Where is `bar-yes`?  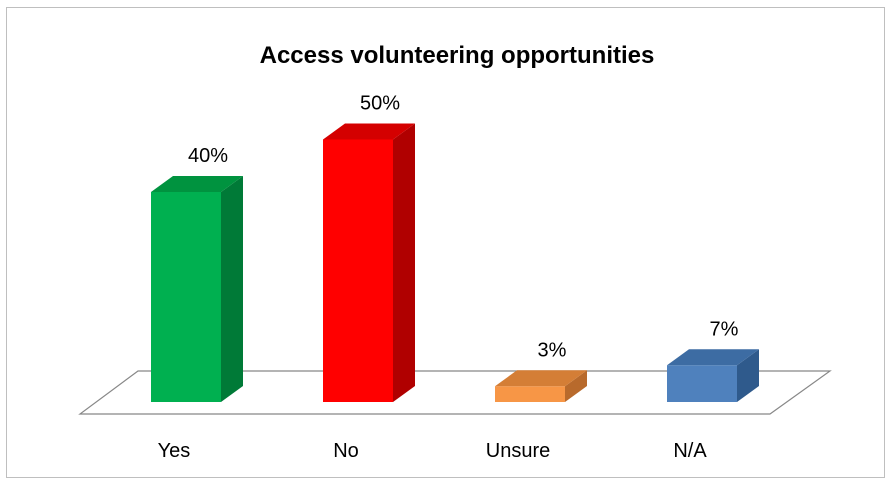 bar-yes is located at coordinates (197, 289).